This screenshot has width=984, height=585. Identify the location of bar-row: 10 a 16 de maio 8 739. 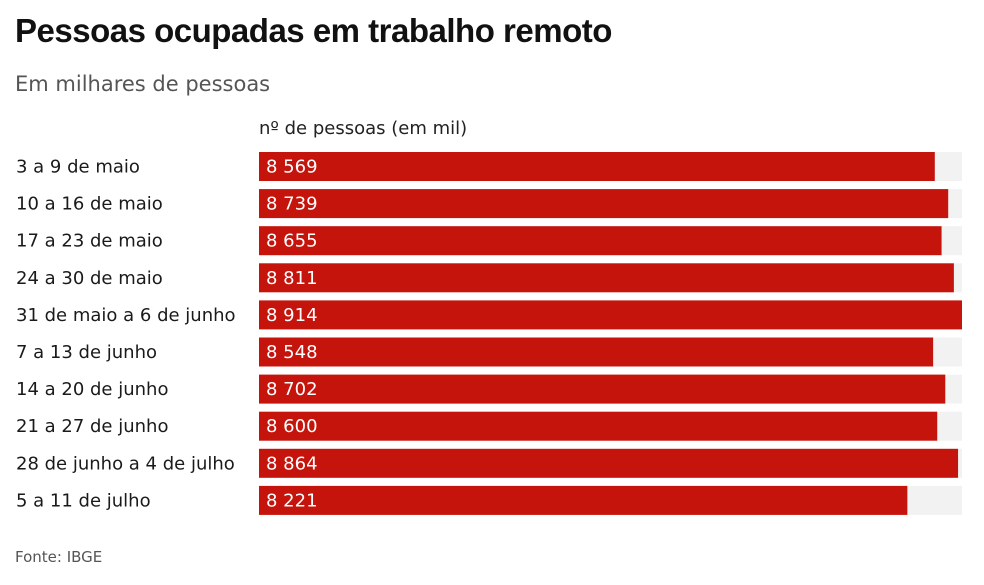
(489, 204).